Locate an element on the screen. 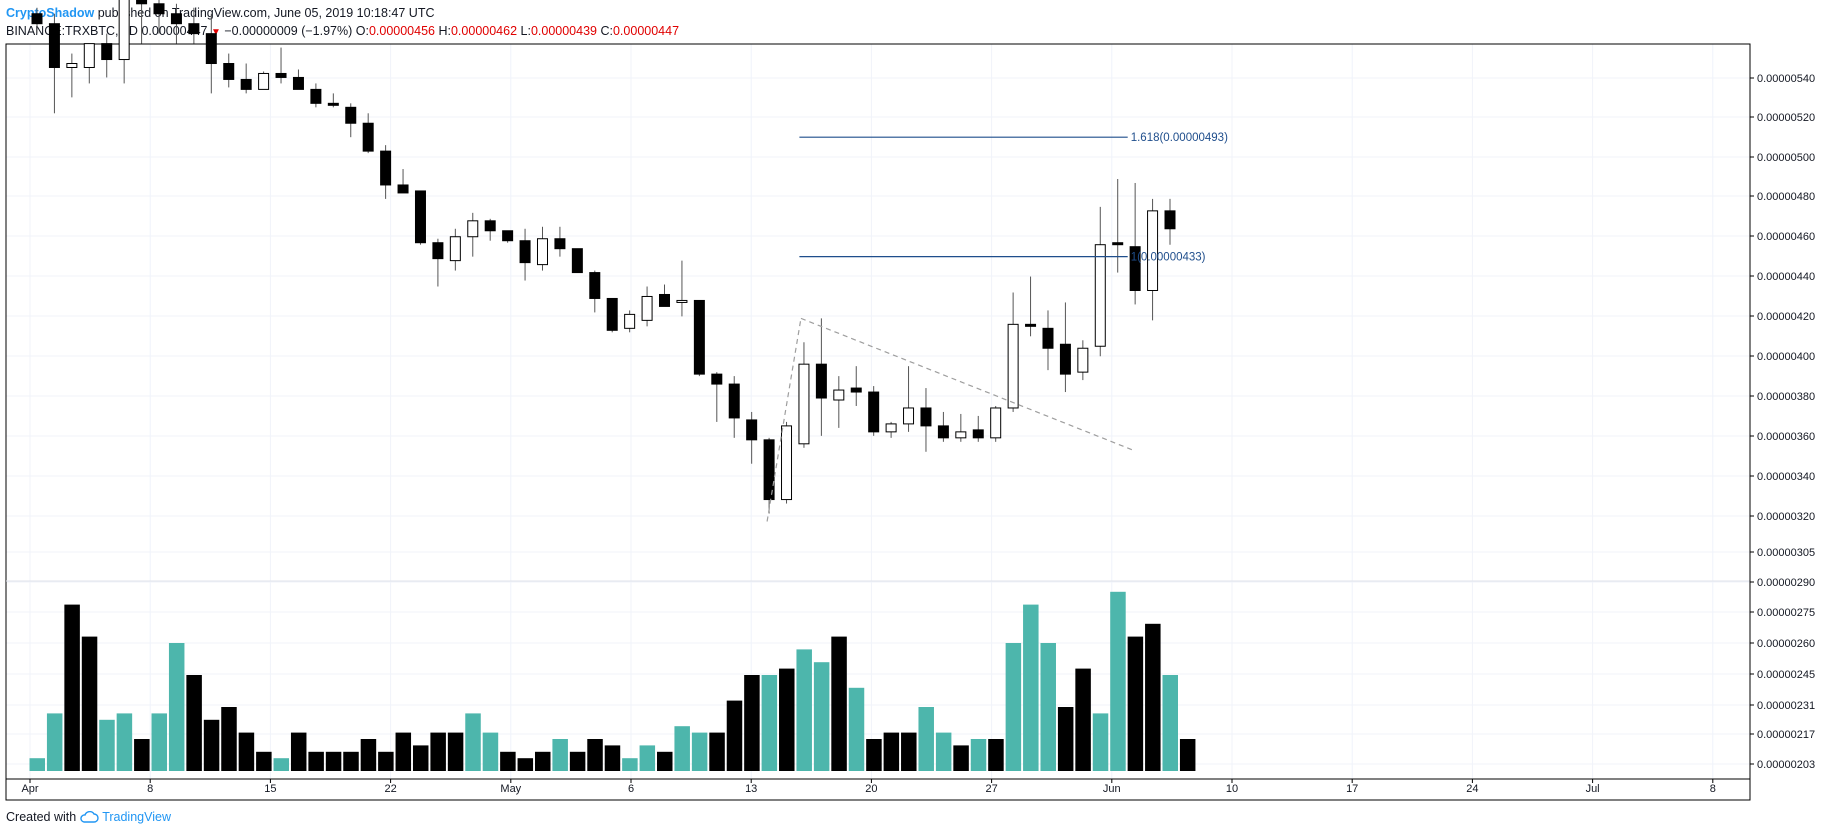 This screenshot has height=836, width=1828. author-link: CryptoShadow is located at coordinates (50, 13).